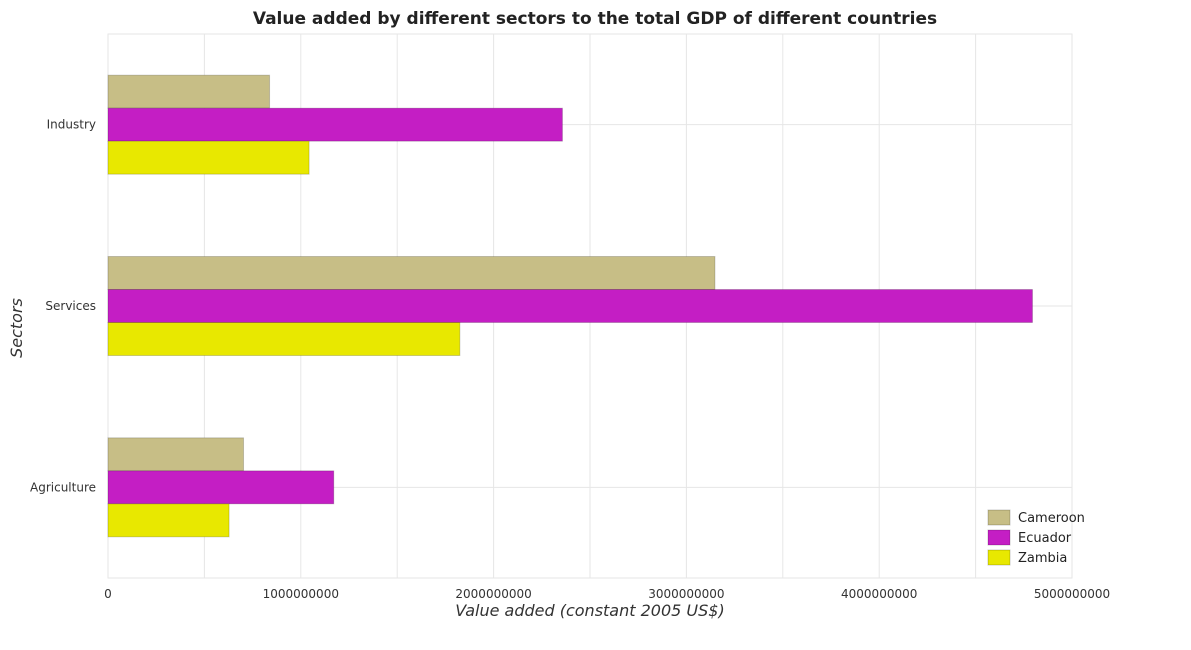 This screenshot has height=650, width=1191. What do you see at coordinates (16, 328) in the screenshot?
I see `y-axis-label: Sectors` at bounding box center [16, 328].